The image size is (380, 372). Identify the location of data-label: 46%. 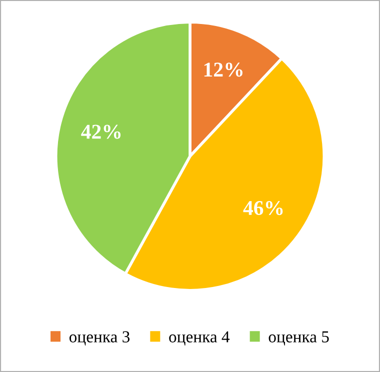
(263, 208).